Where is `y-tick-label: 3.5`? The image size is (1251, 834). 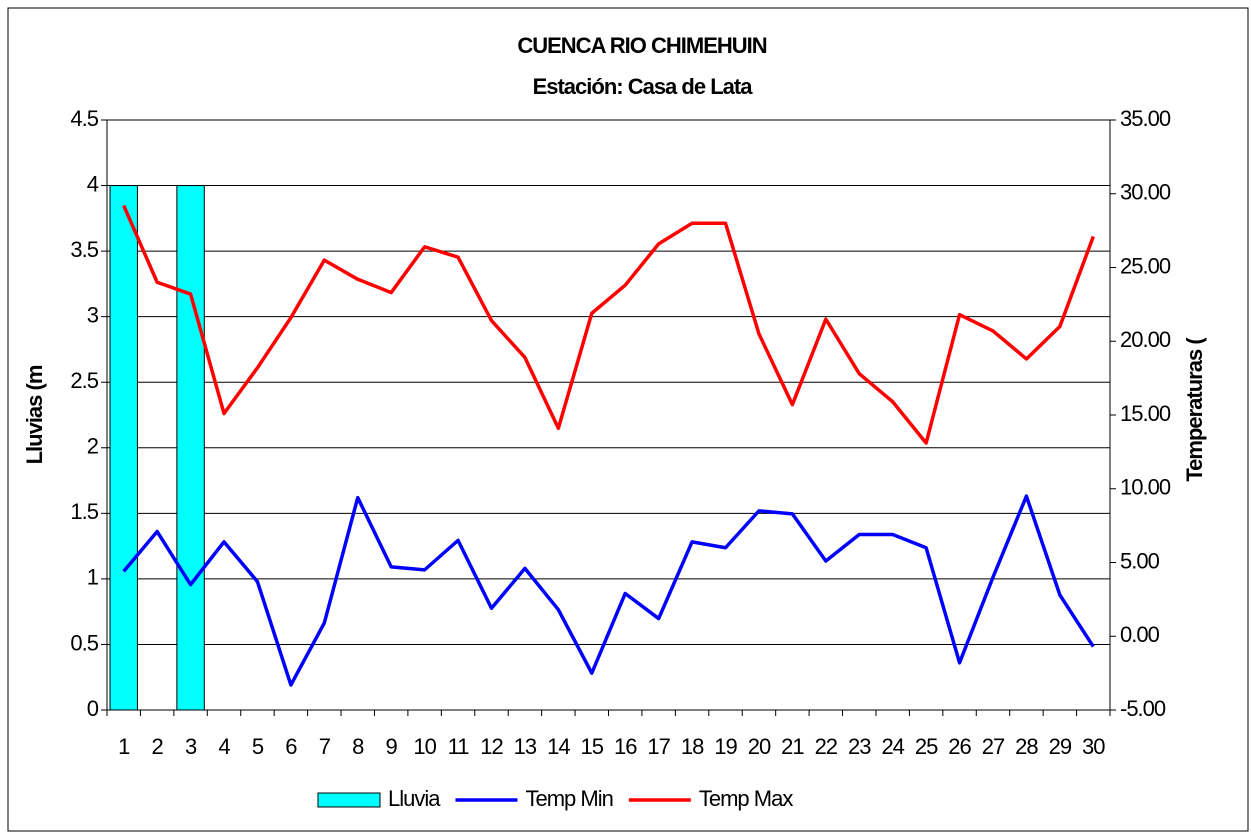
y-tick-label: 3.5 is located at coordinates (84, 249).